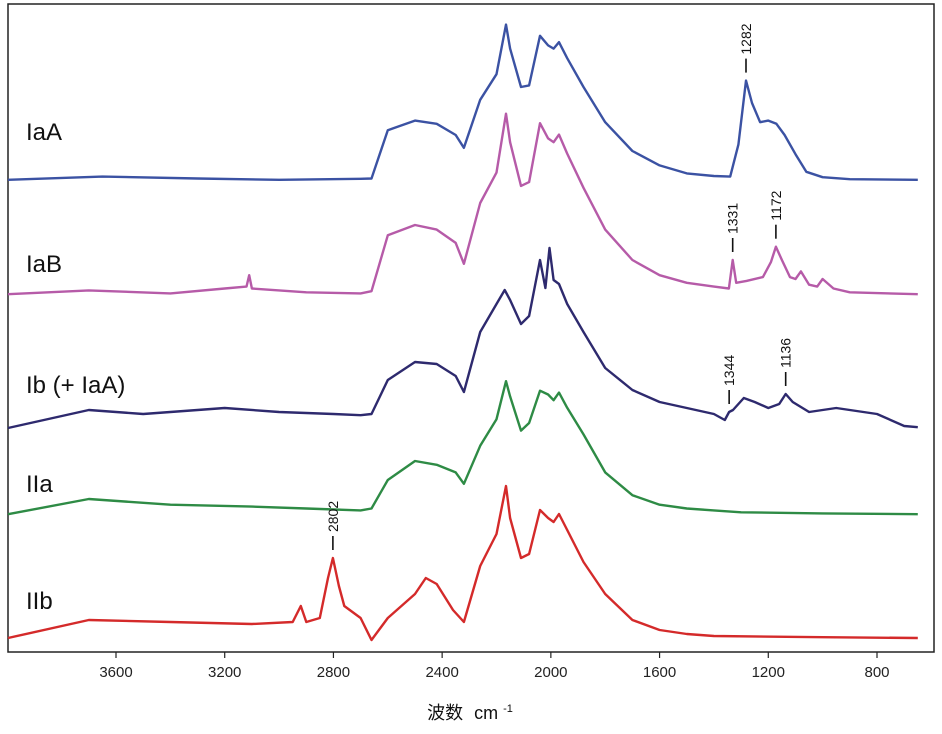  Describe the element at coordinates (75, 385) in the screenshot. I see `series-label-2: Ib (+ IaA)` at that location.